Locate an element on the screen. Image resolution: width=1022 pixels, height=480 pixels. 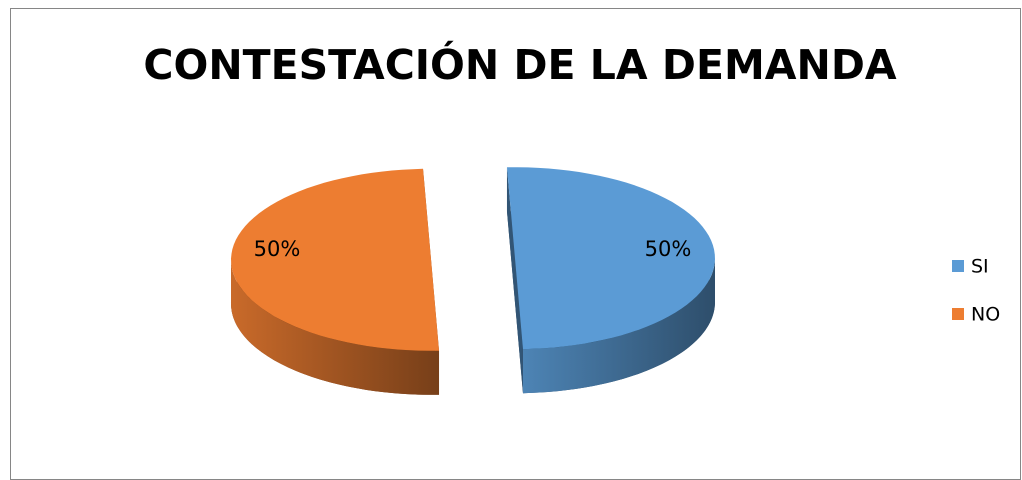
legend-label: SI is located at coordinates (980, 267).